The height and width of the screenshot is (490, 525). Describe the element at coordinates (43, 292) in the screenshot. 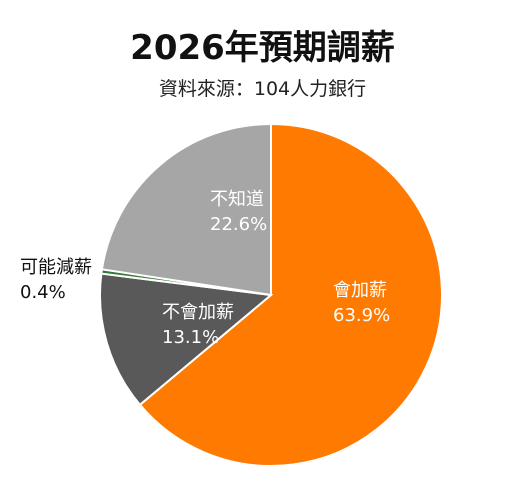

I see `slice-label-value-decrease: 0.4%` at that location.